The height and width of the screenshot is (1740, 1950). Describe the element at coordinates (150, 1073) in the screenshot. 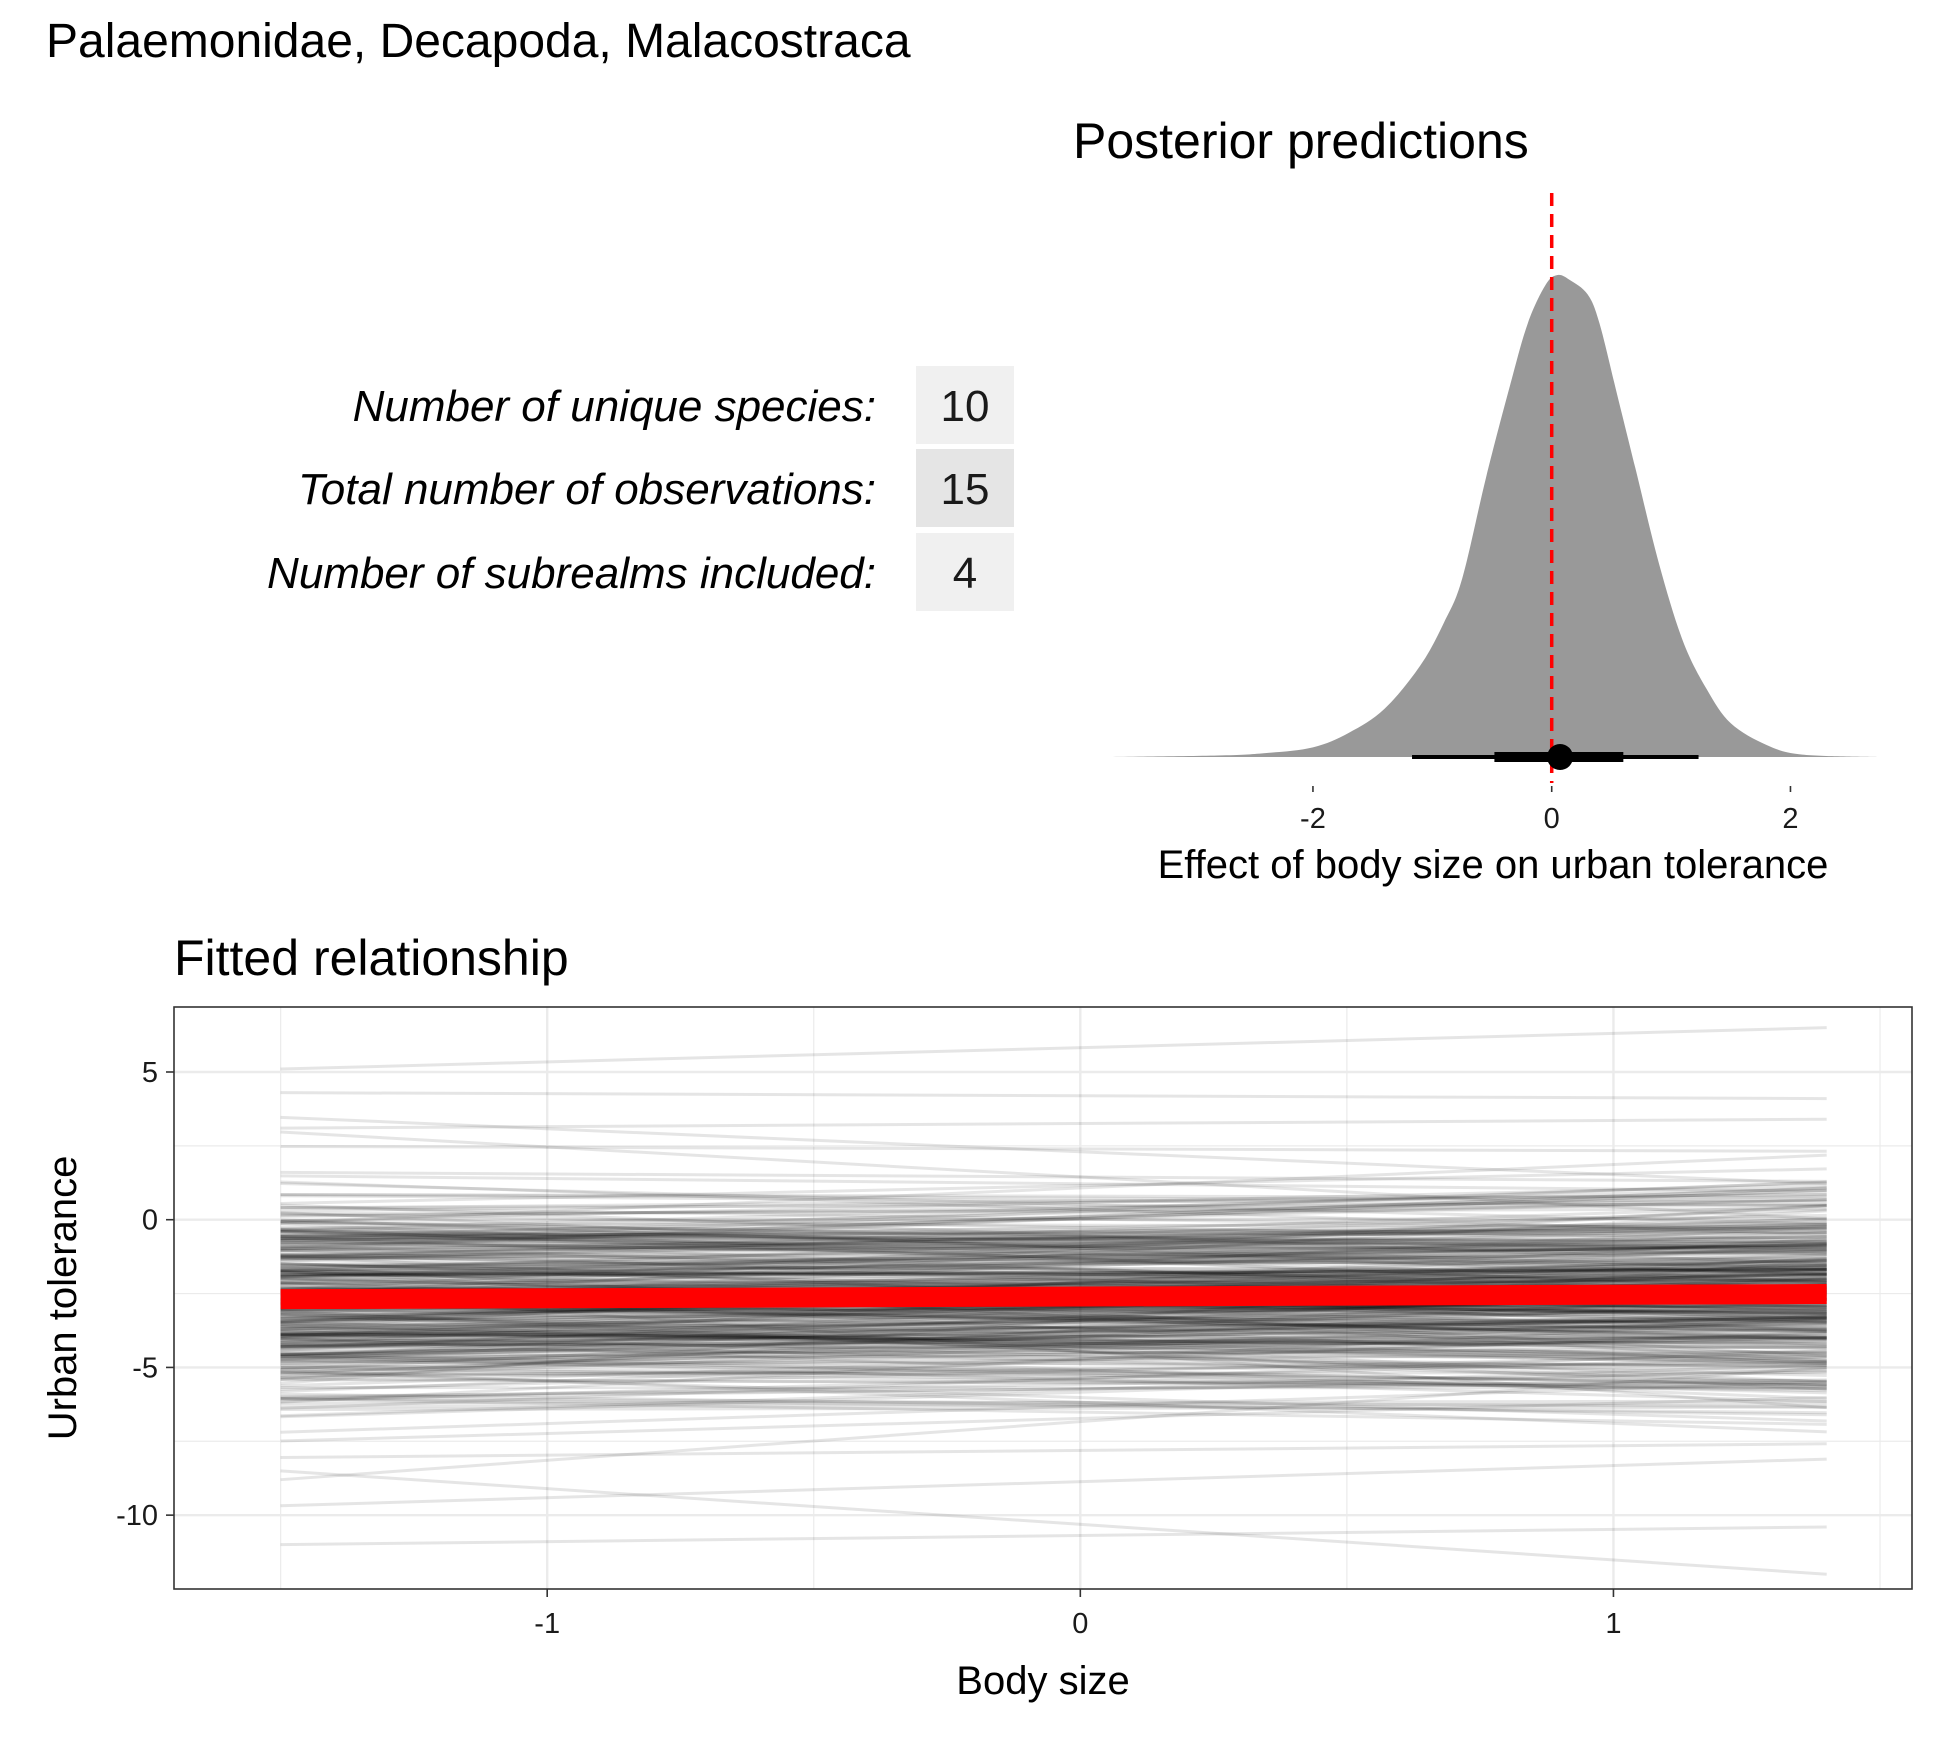

I see `fitted-y-tick-label: 5` at that location.